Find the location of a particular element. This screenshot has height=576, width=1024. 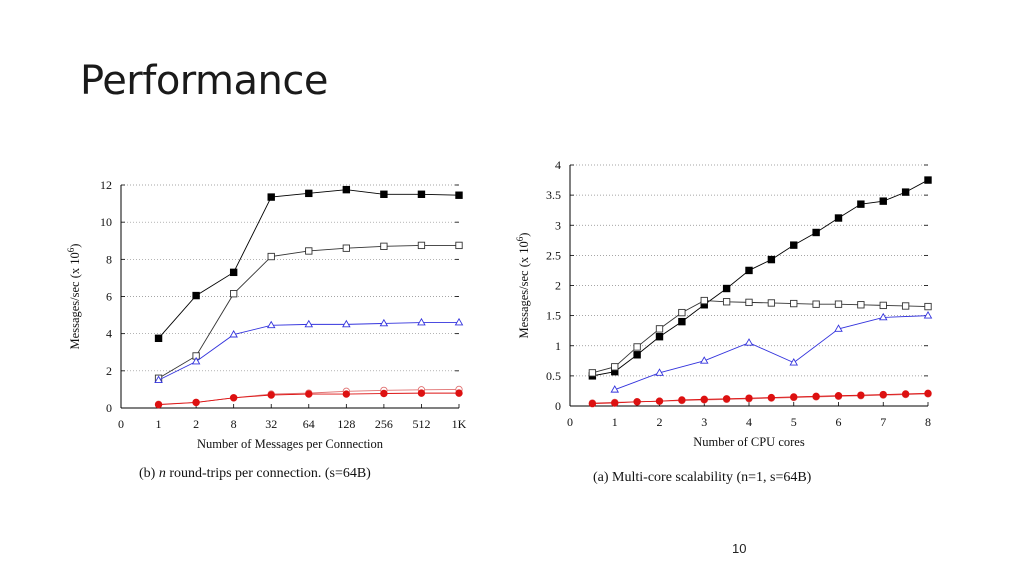

y-tick-label: 1 is located at coordinates (558, 346).